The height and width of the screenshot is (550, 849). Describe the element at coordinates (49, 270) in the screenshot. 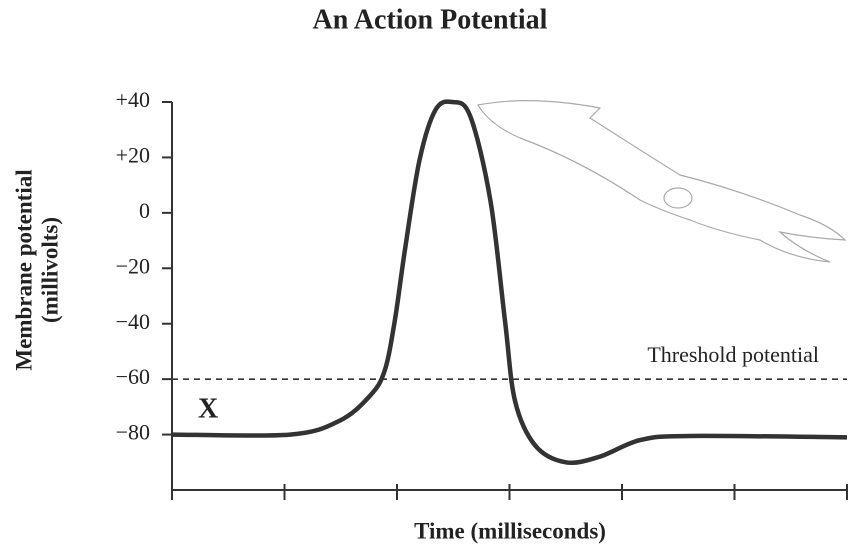

I see `y-axis-label: (millivolts)` at that location.